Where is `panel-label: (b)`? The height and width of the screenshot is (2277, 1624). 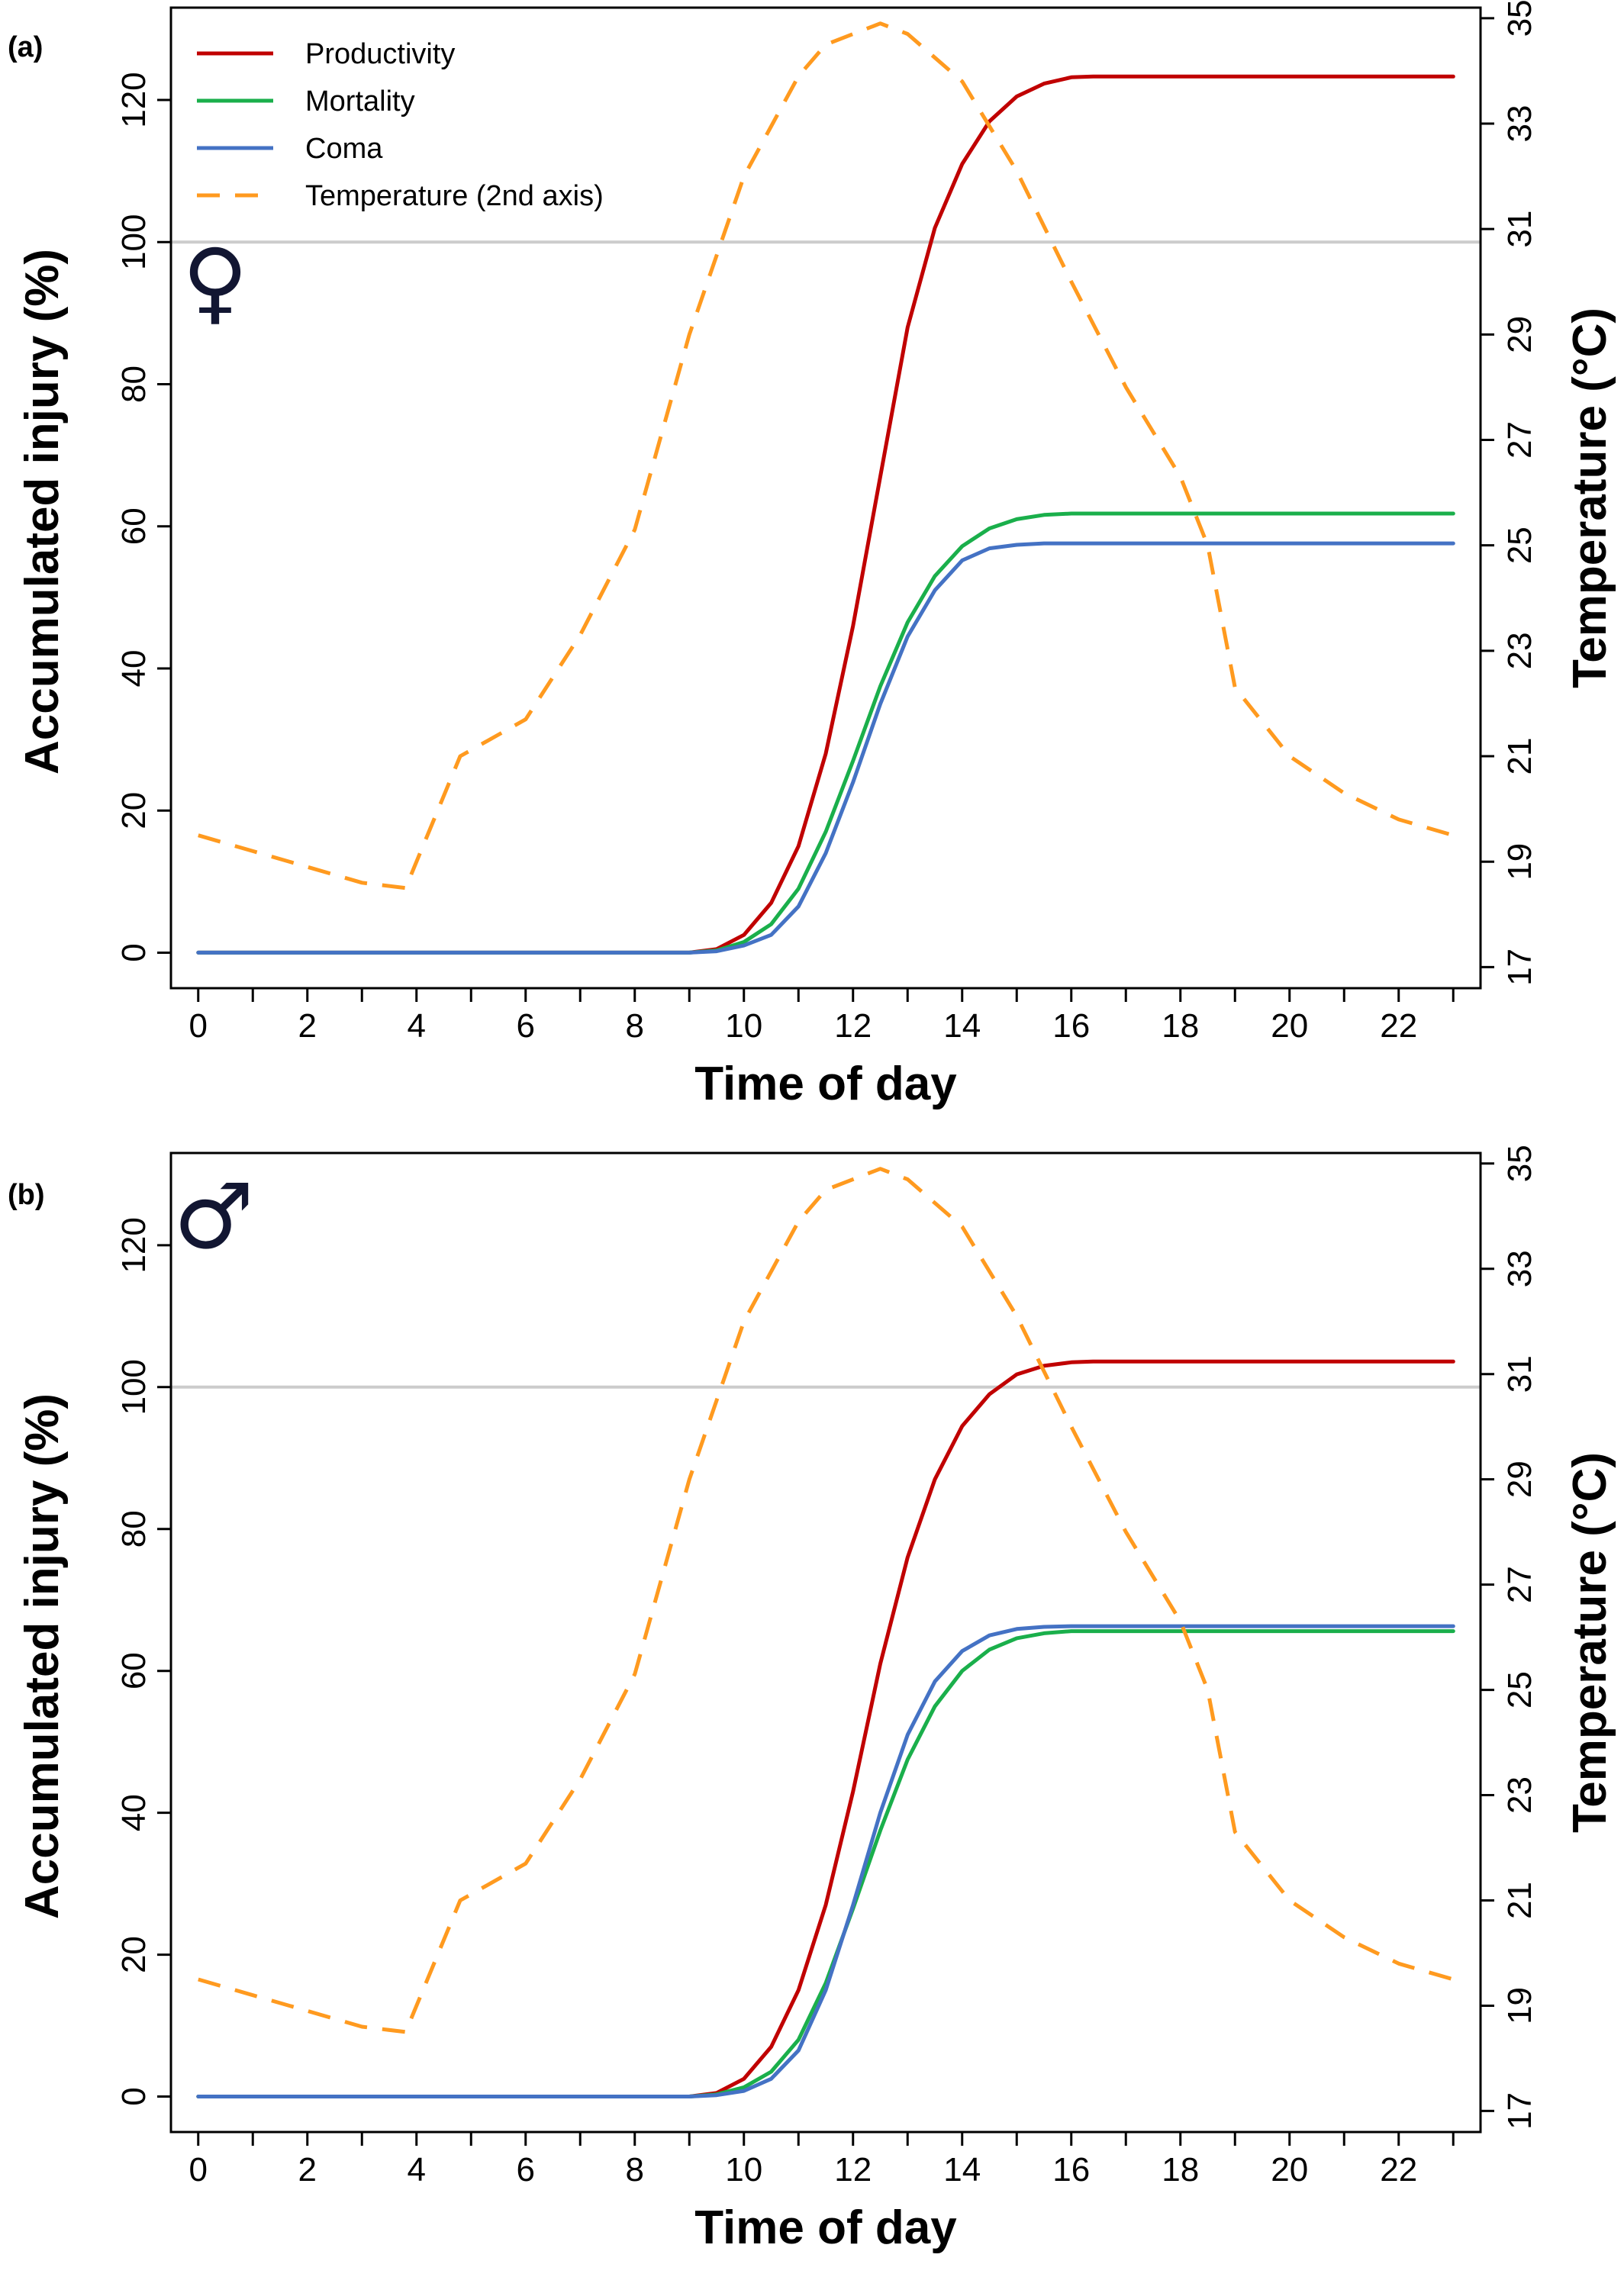 panel-label: (b) is located at coordinates (27, 1195).